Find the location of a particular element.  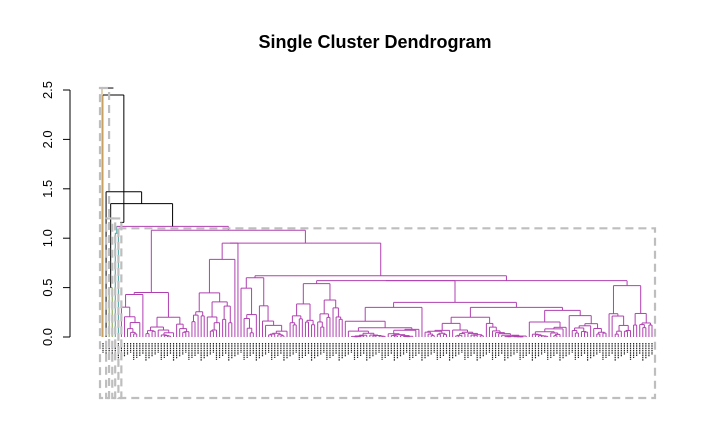

y-tick-label: 1.5 is located at coordinates (47, 189).